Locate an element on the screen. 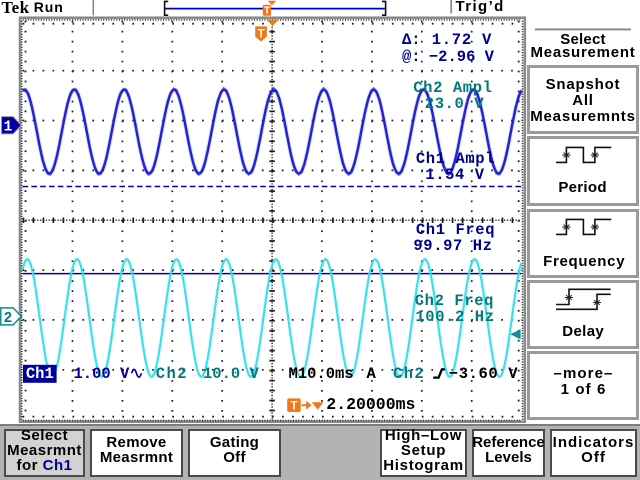  svg-text: 2 is located at coordinates (8, 319).